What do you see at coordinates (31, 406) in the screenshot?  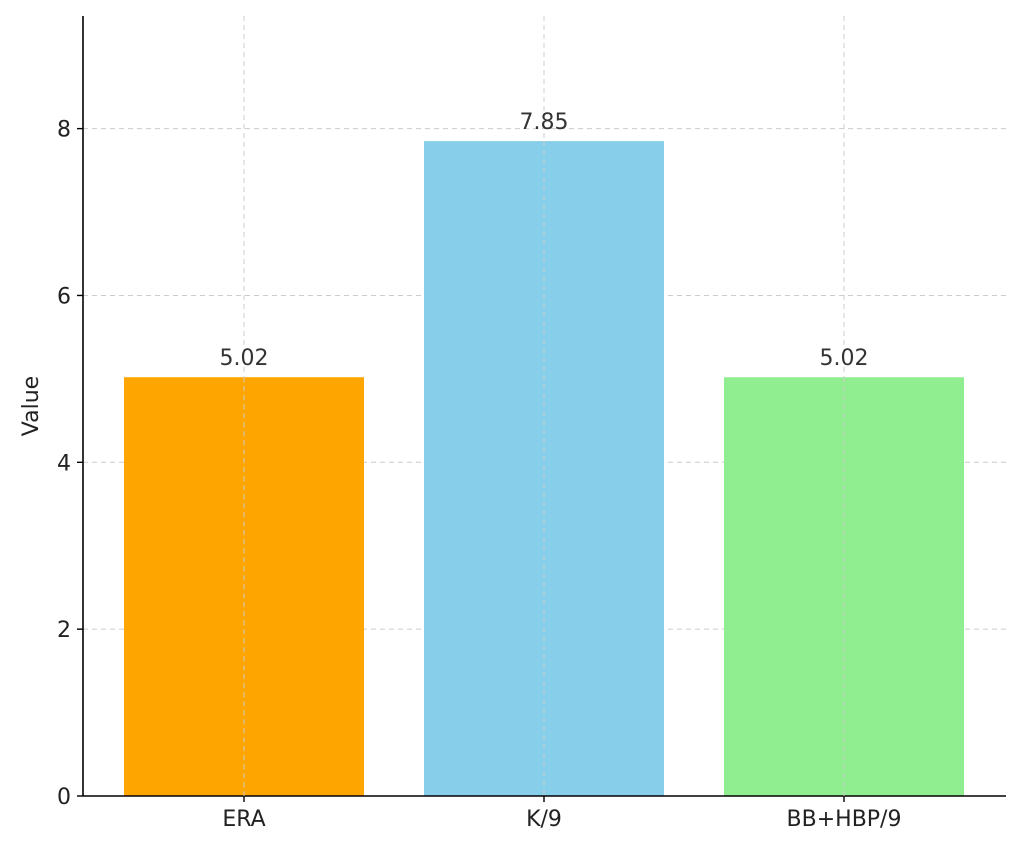 I see `y-axis-title: Value` at bounding box center [31, 406].